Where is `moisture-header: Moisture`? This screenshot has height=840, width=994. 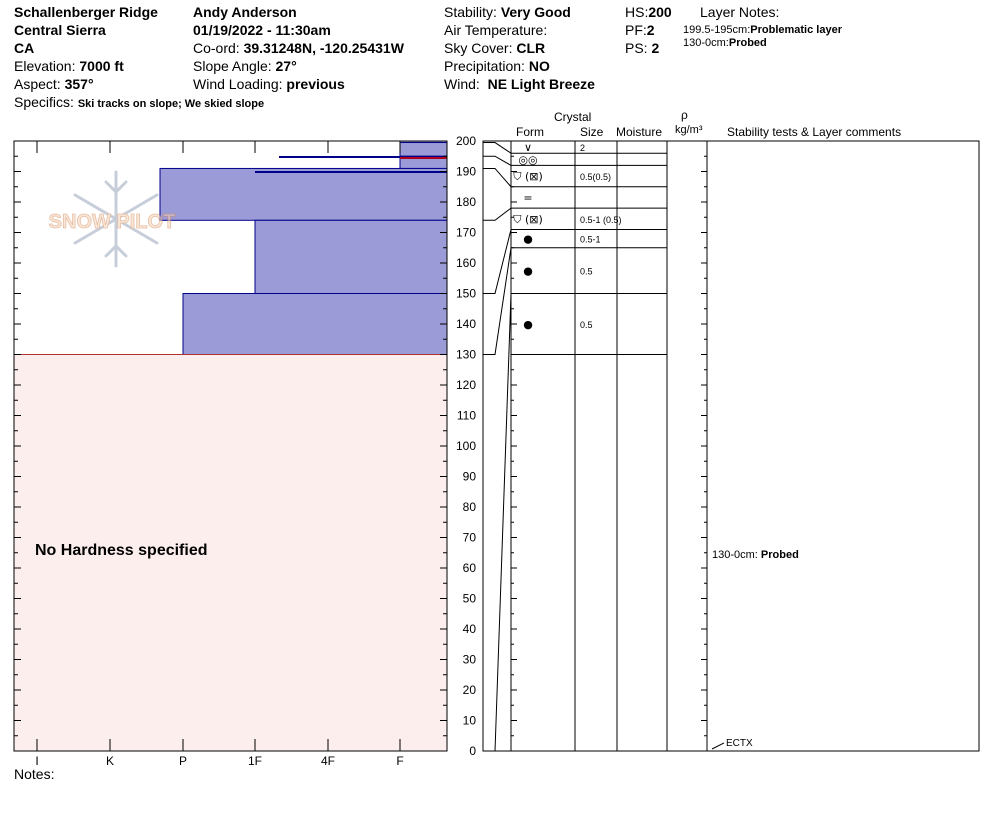 moisture-header: Moisture is located at coordinates (639, 132).